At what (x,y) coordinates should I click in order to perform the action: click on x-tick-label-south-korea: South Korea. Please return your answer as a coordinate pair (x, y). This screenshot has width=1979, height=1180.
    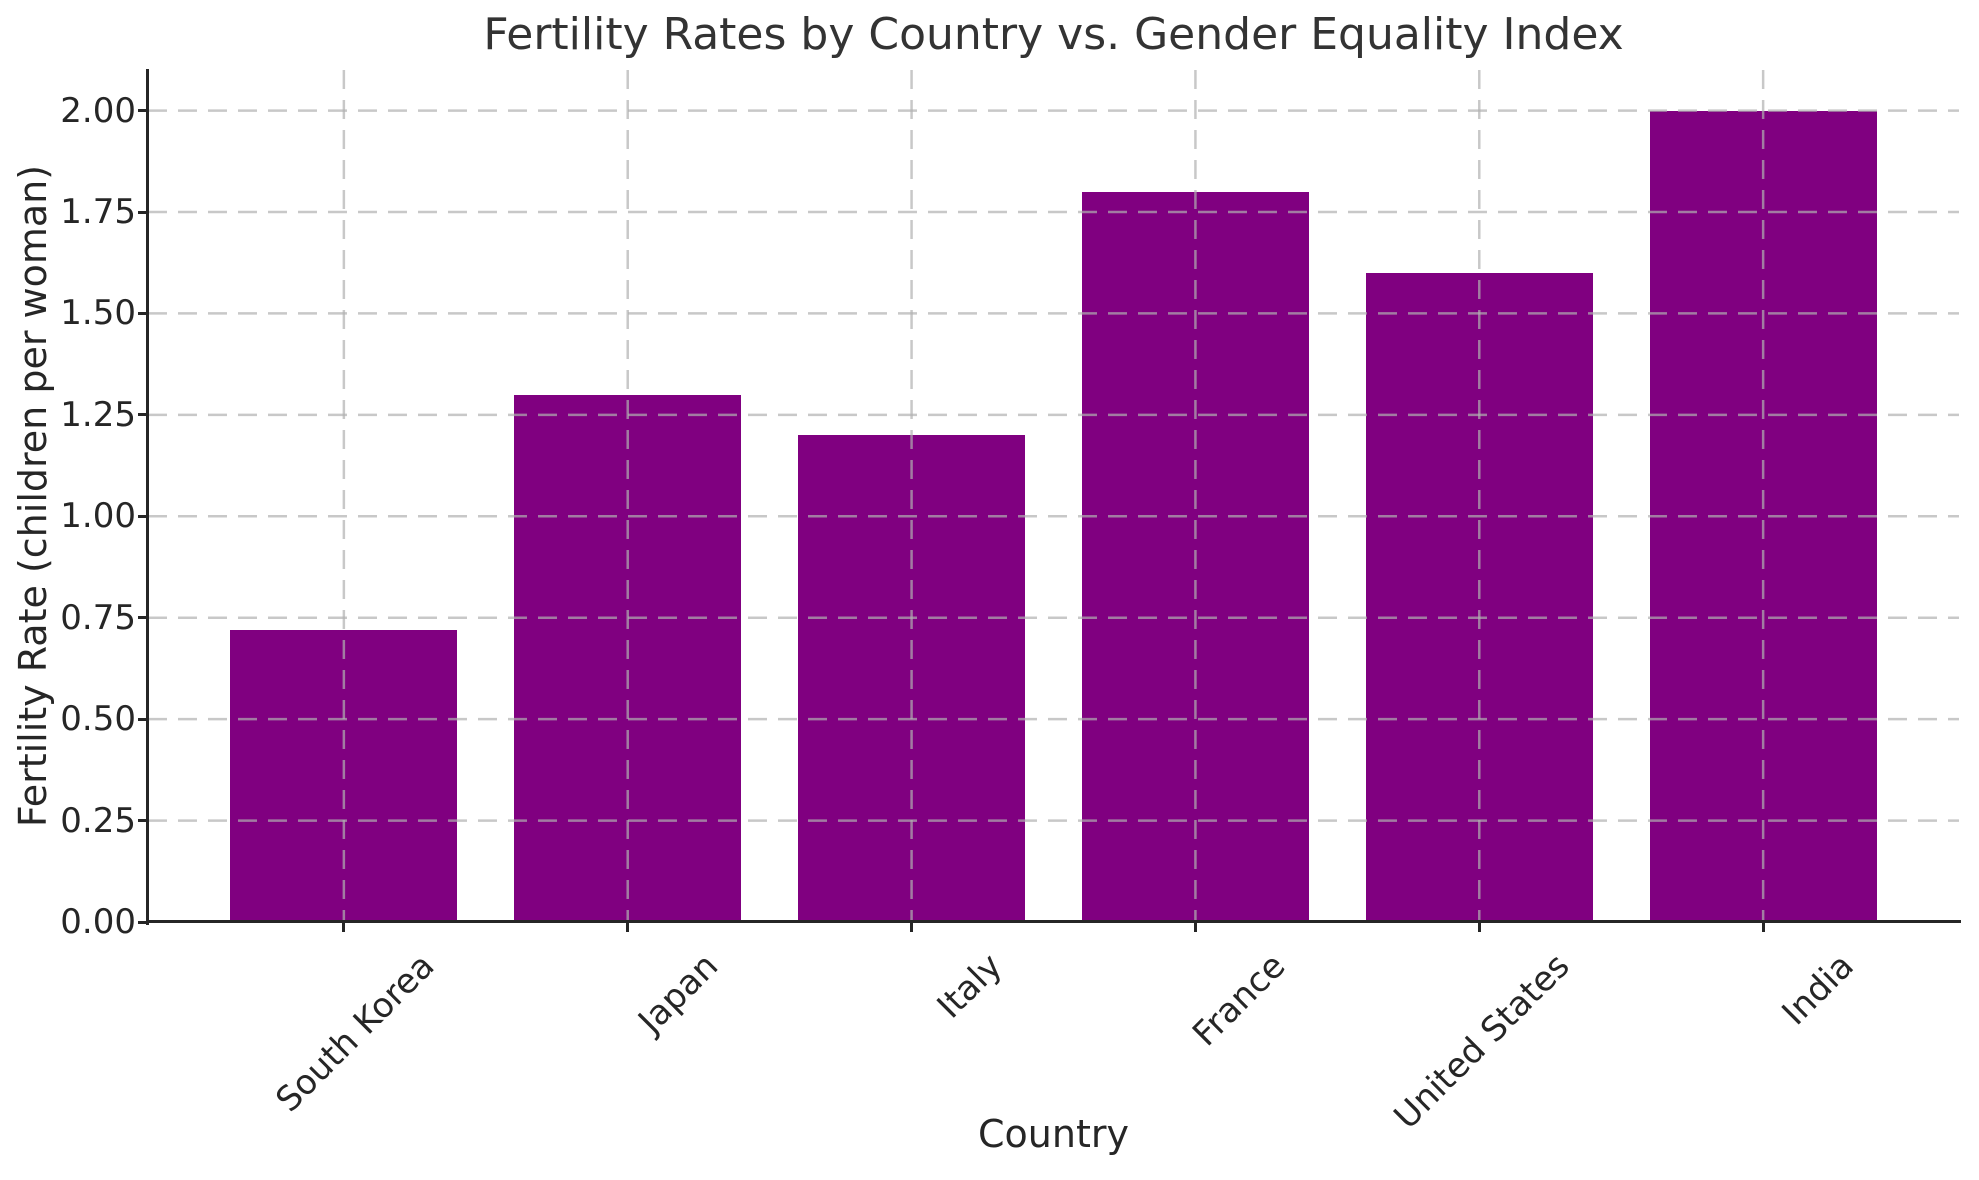
    Looking at the image, I should click on (355, 1033).